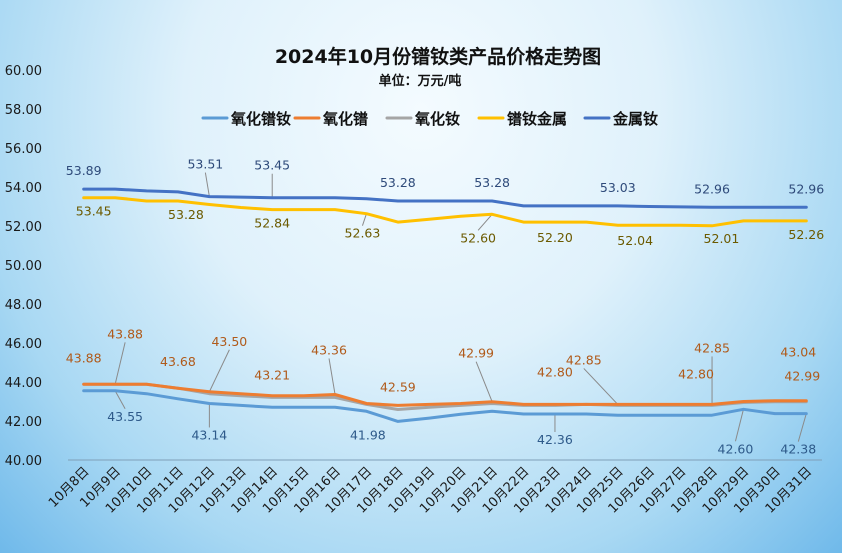  What do you see at coordinates (635, 240) in the screenshot?
I see `data-label: 52.04` at bounding box center [635, 240].